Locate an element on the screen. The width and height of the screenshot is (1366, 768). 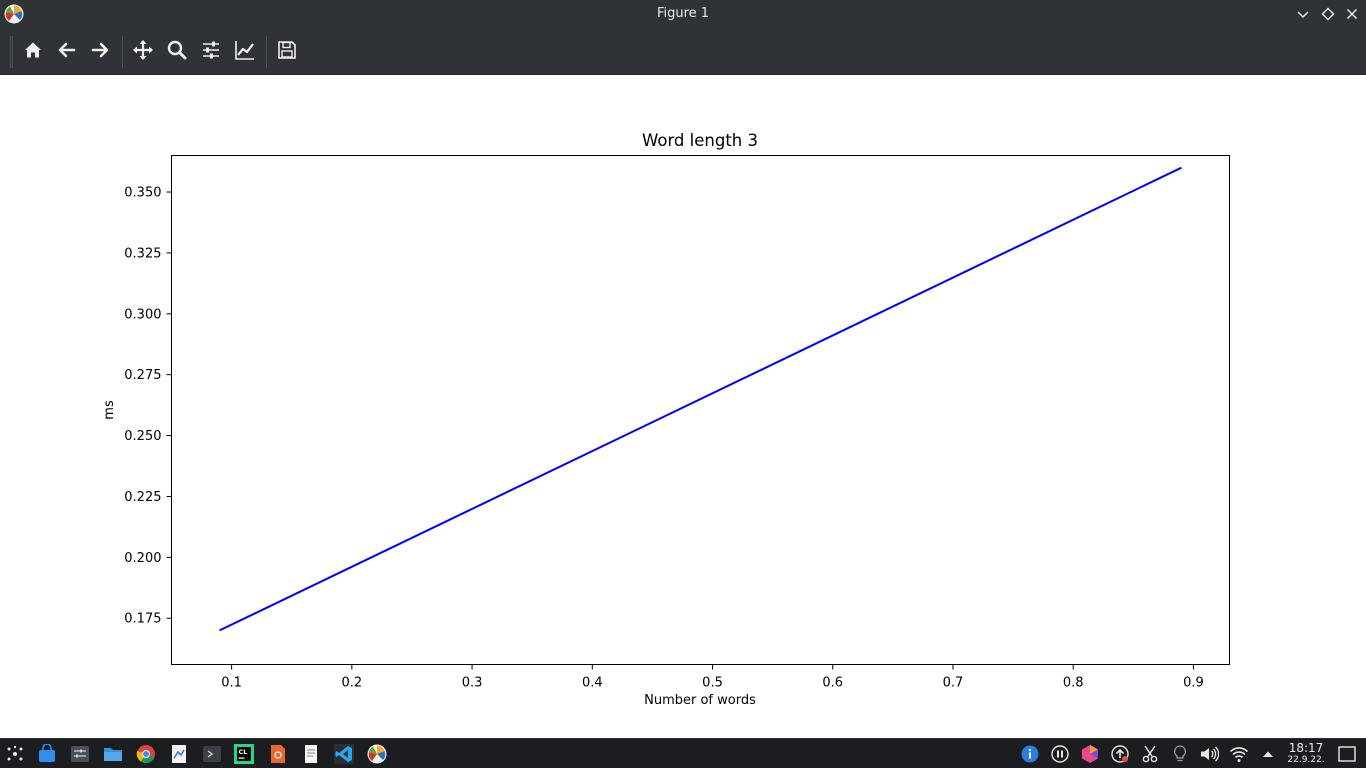
tray-expand-icon is located at coordinates (1268, 754).